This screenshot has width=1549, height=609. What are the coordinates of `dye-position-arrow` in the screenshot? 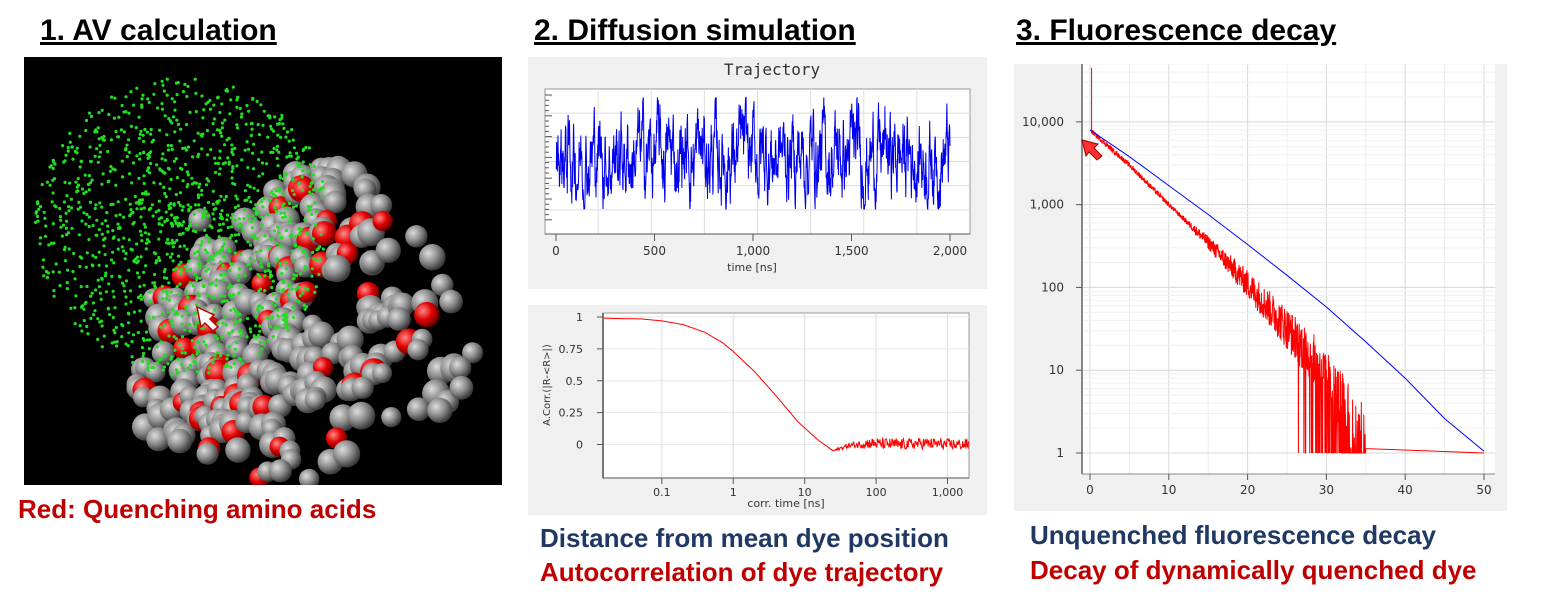 It's located at (207, 319).